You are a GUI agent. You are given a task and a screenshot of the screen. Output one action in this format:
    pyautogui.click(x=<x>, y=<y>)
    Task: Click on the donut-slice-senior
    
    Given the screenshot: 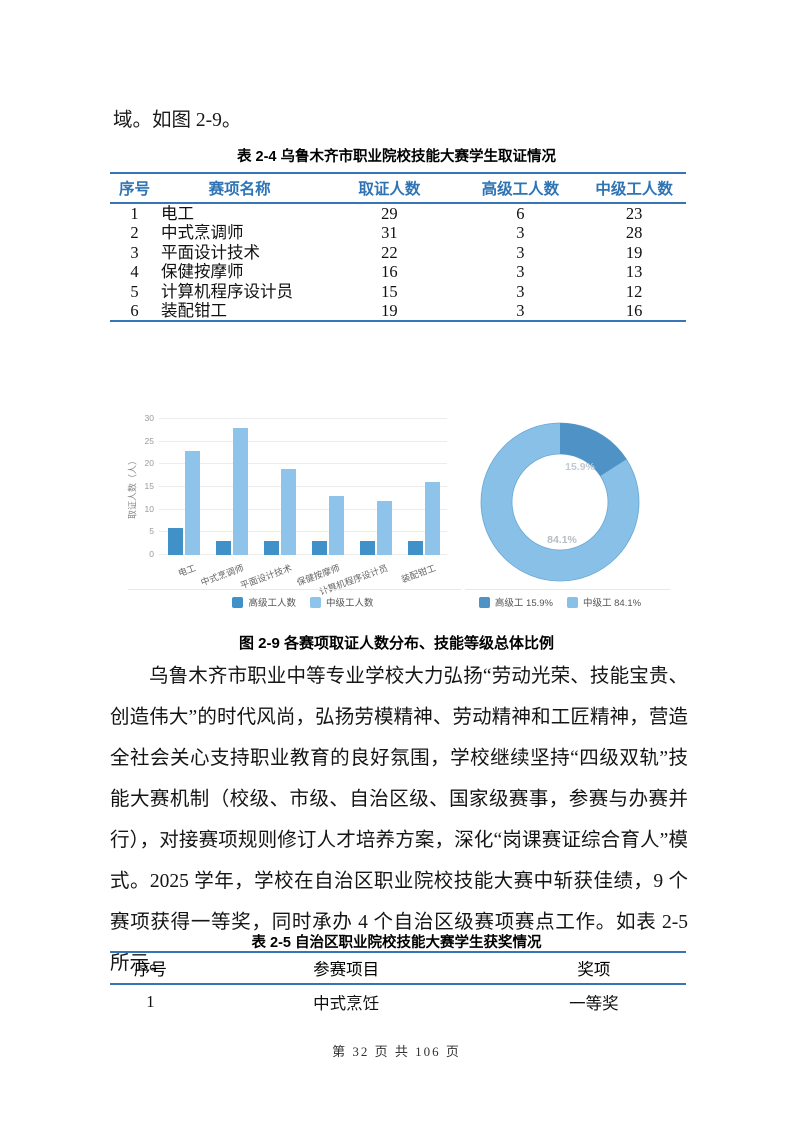 What is the action you would take?
    pyautogui.click(x=560, y=502)
    